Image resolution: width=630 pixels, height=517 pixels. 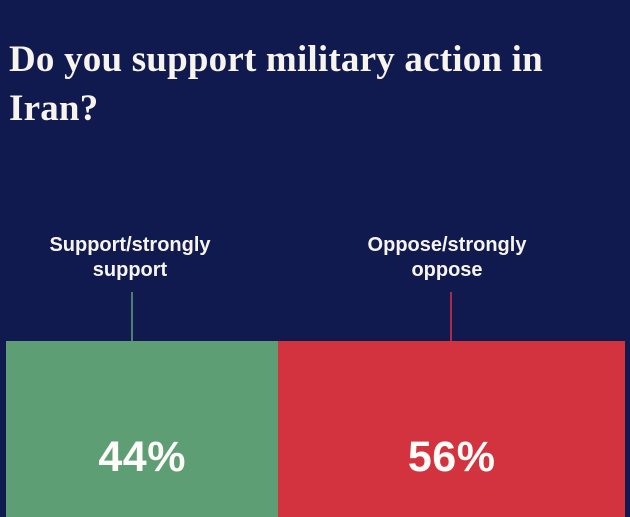 I want to click on leader-line-oppose, so click(x=451, y=316).